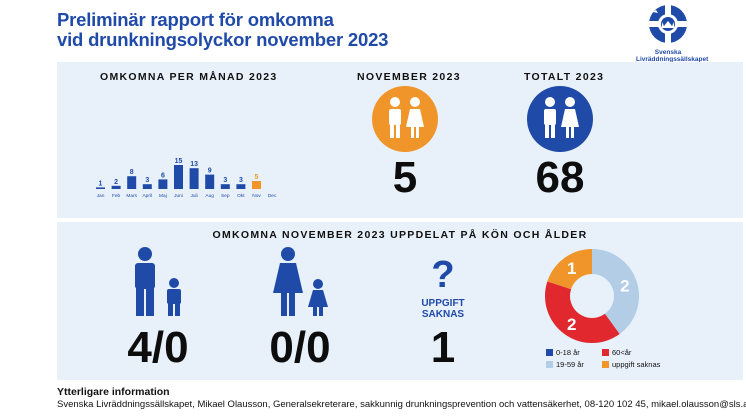 The height and width of the screenshot is (419, 746). What do you see at coordinates (195, 19) in the screenshot?
I see `title-line-1: Preliminär rapport för omkomna` at bounding box center [195, 19].